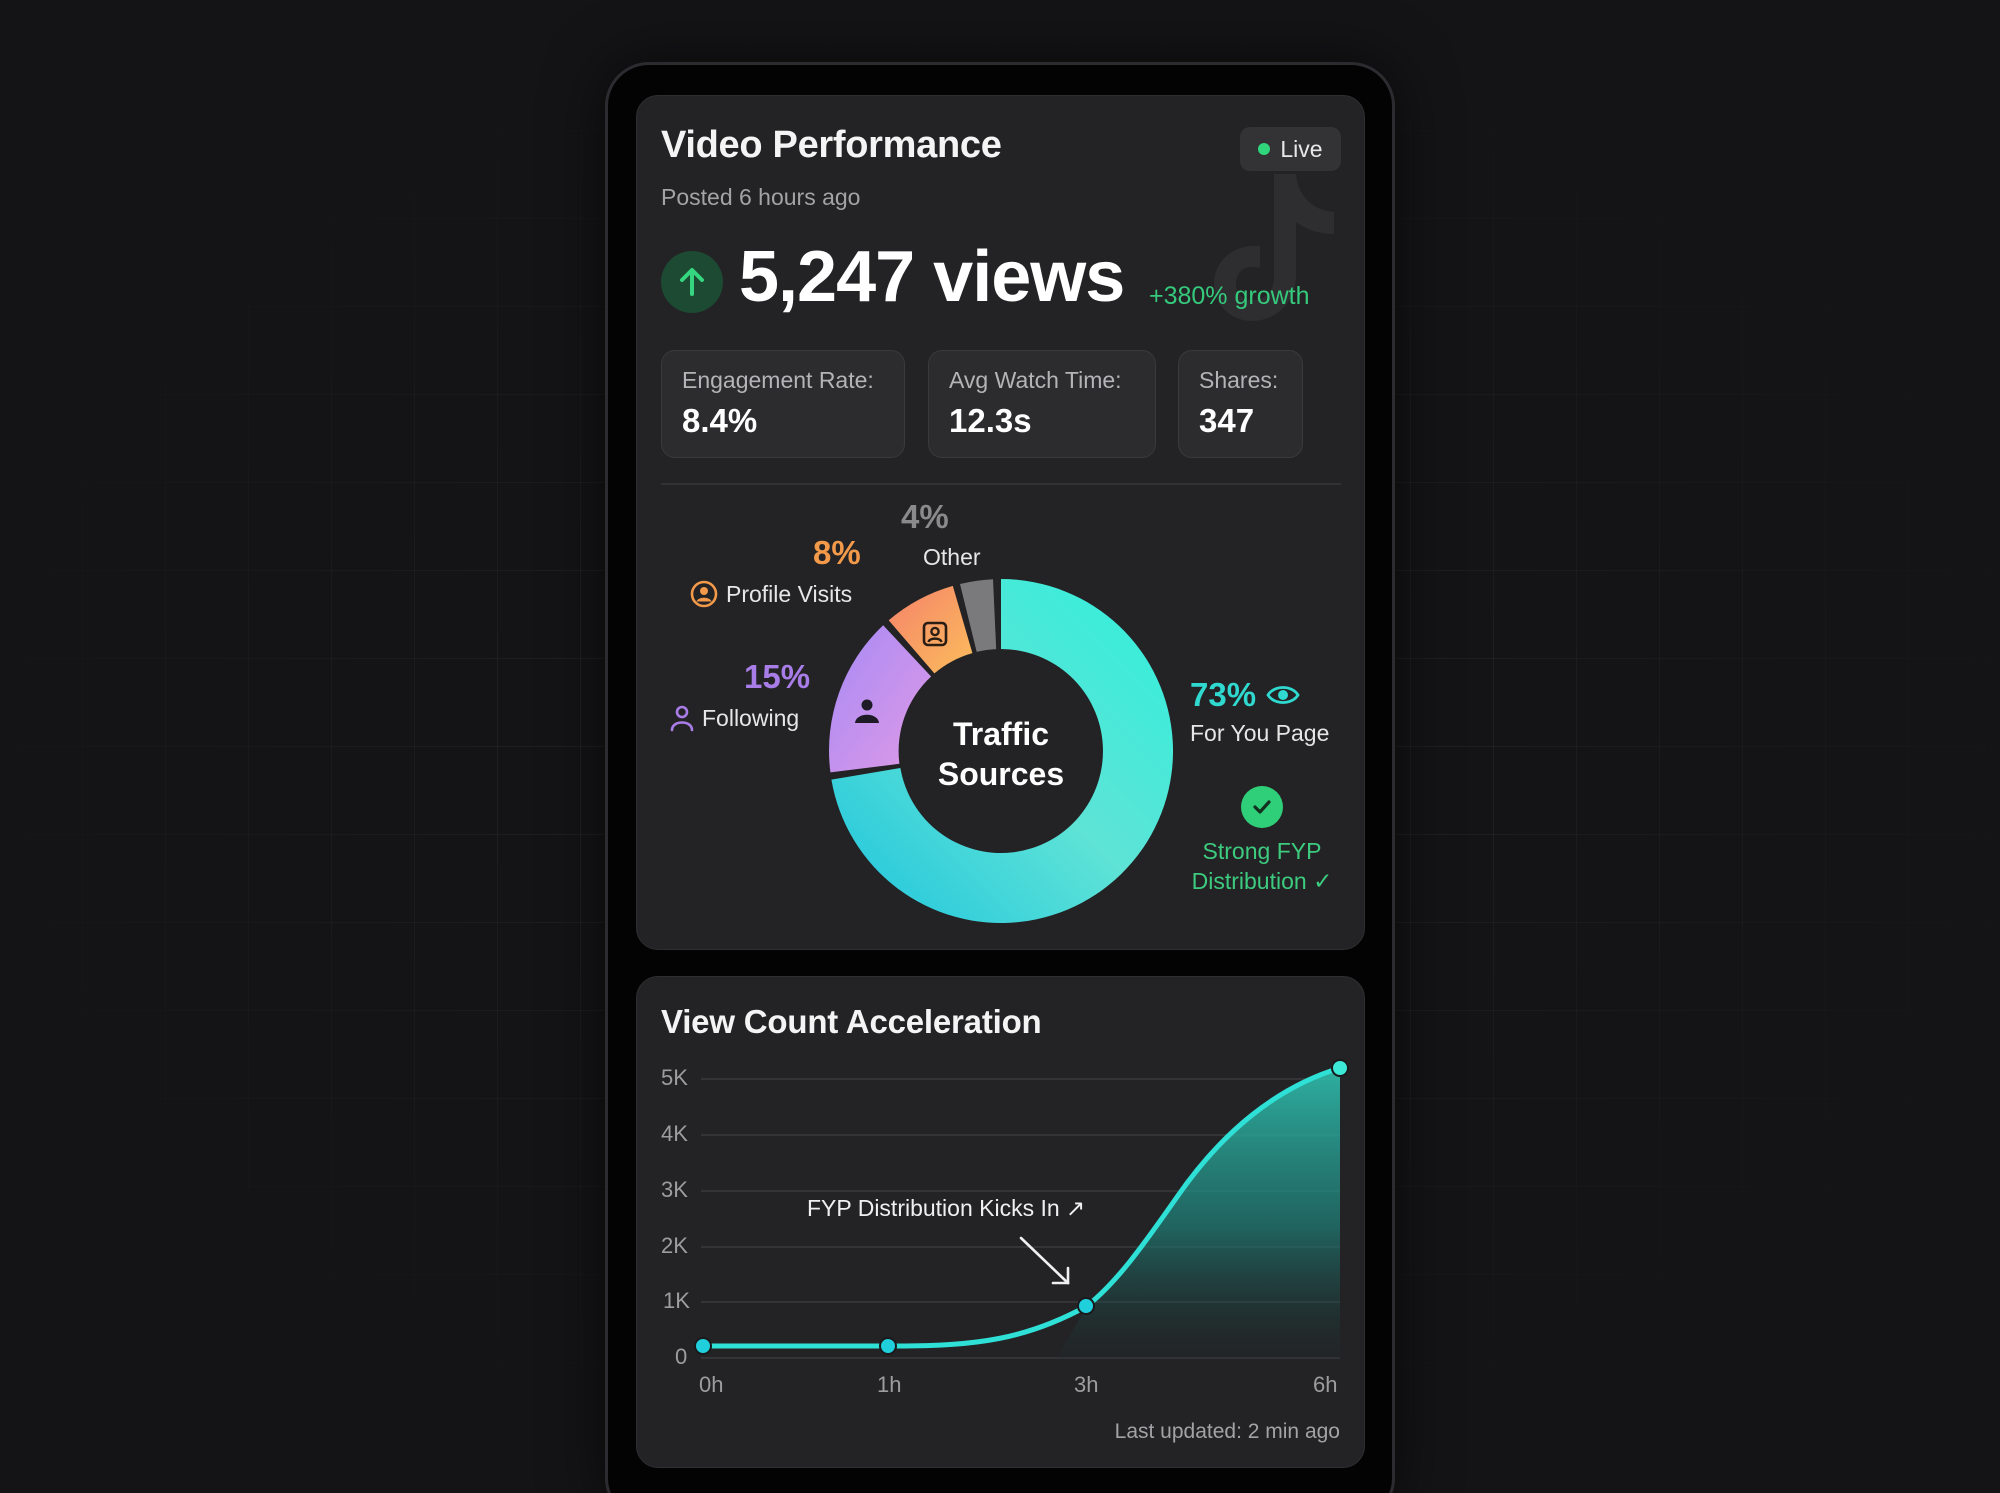 The image size is (2000, 1493). What do you see at coordinates (711, 1384) in the screenshot?
I see `x-tick: 0h` at bounding box center [711, 1384].